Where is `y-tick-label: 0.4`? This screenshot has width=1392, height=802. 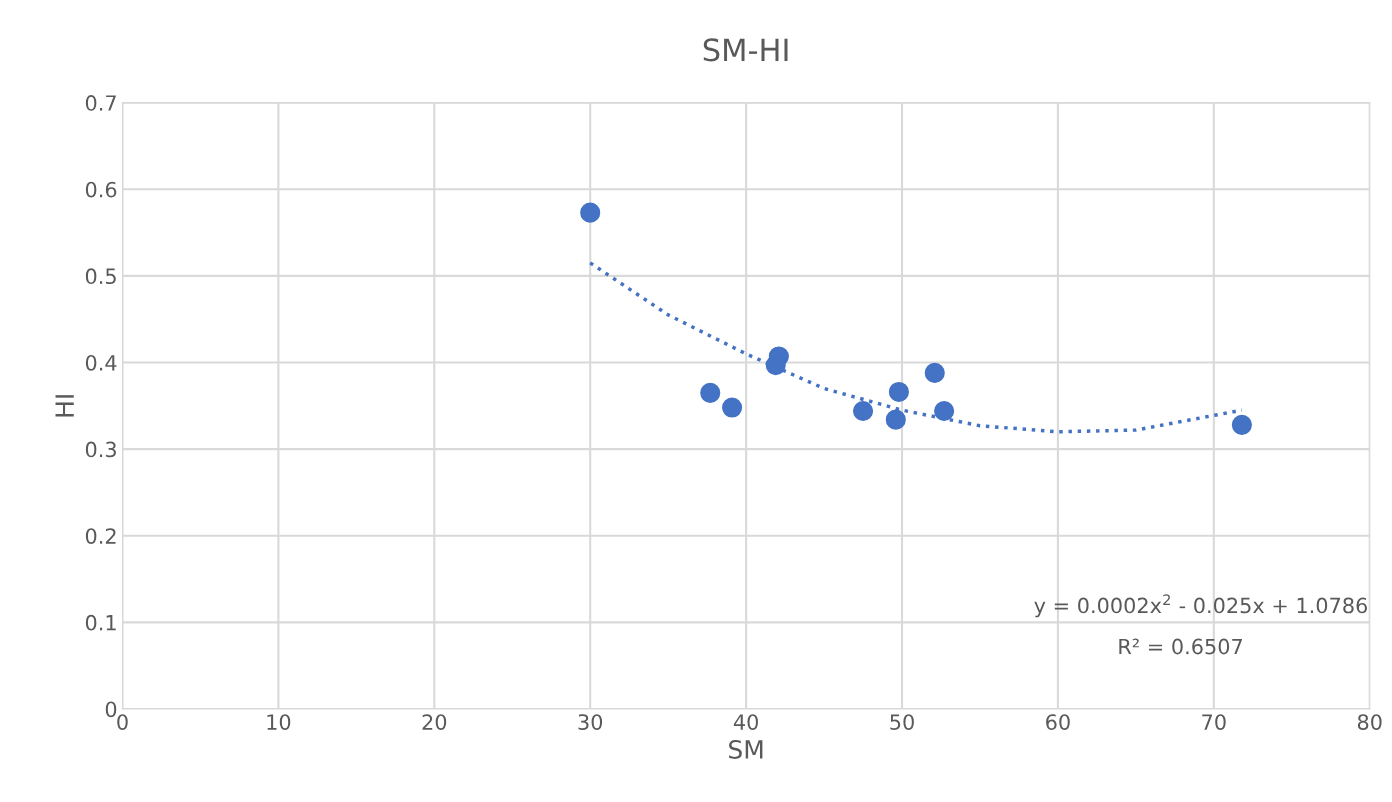 y-tick-label: 0.4 is located at coordinates (101, 362).